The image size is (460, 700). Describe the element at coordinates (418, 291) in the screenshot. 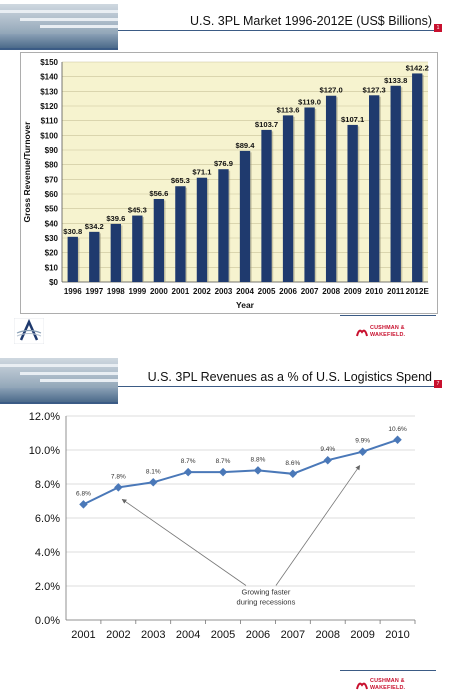

I see `x-tick-label: 2012E` at that location.